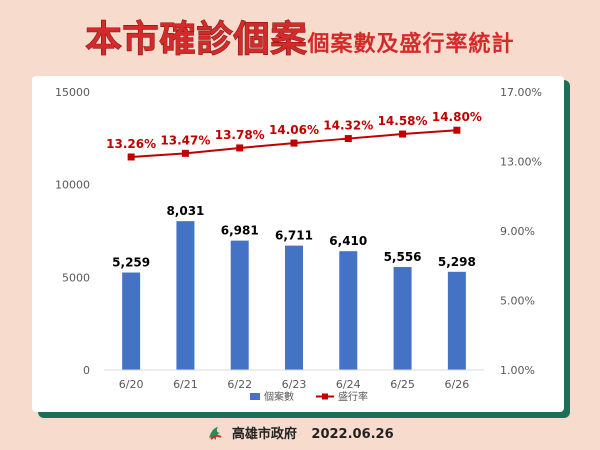 The height and width of the screenshot is (450, 600). Describe the element at coordinates (352, 434) in the screenshot. I see `footer-date: 2022.06.26` at that location.